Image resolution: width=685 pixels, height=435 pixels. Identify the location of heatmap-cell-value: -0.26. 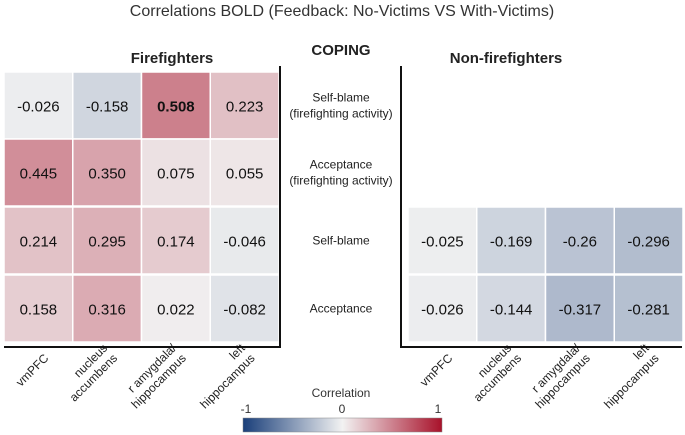
(580, 242).